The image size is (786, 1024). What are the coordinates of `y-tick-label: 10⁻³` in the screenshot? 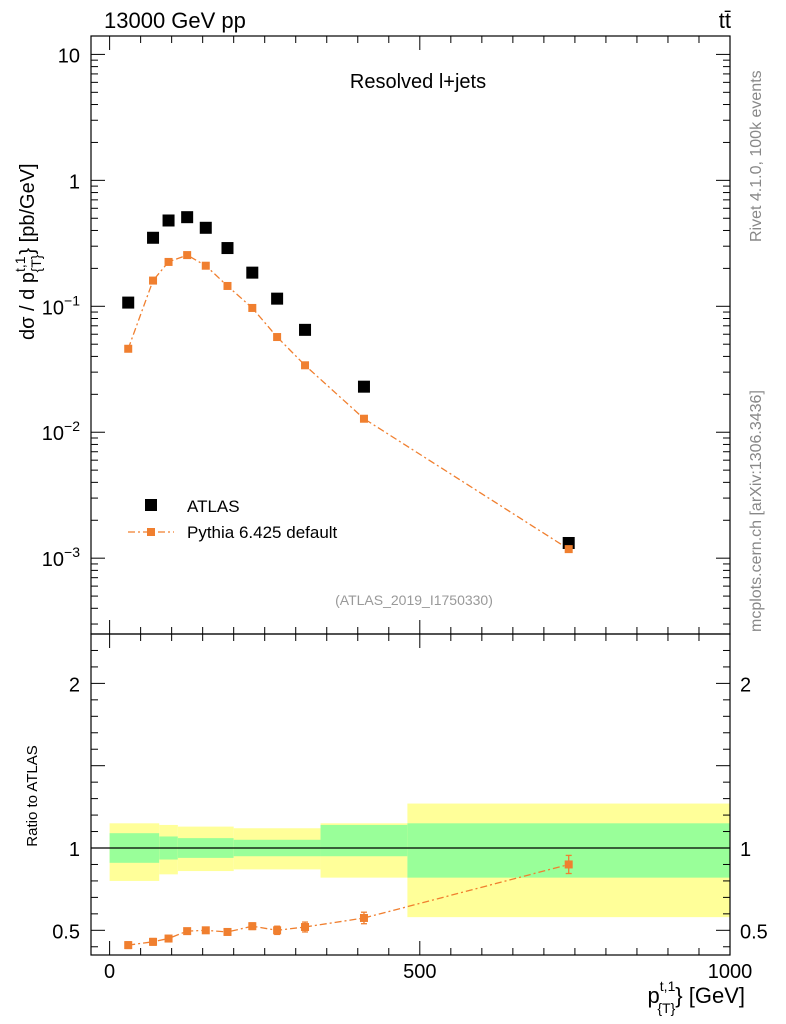 It's located at (61, 557).